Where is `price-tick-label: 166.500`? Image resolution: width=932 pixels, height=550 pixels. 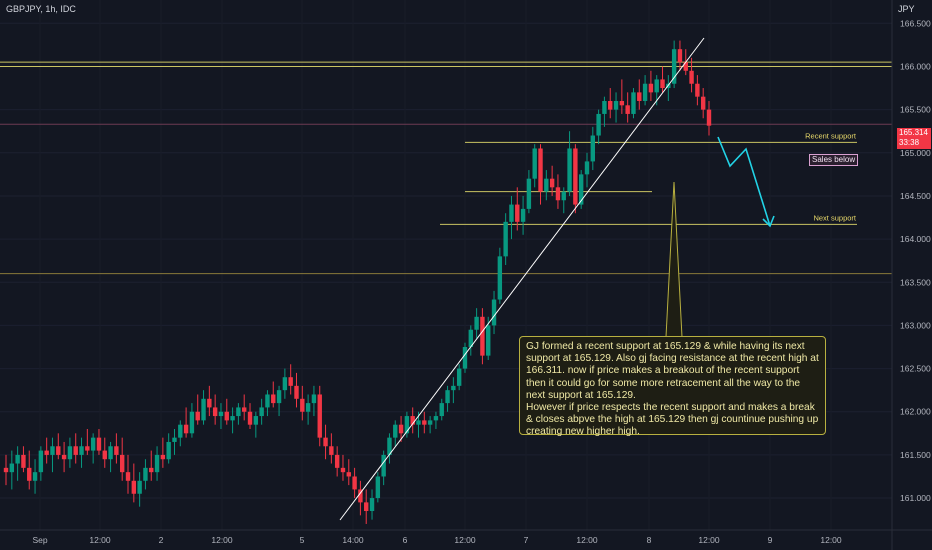 price-tick-label: 166.500 is located at coordinates (915, 23).